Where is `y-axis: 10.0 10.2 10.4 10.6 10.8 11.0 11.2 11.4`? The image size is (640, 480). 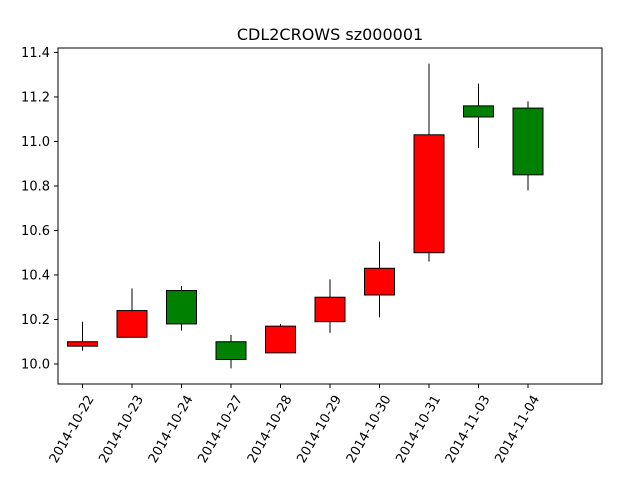 y-axis: 10.0 10.2 10.4 10.6 10.8 11.0 11.2 11.4 is located at coordinates (39, 209).